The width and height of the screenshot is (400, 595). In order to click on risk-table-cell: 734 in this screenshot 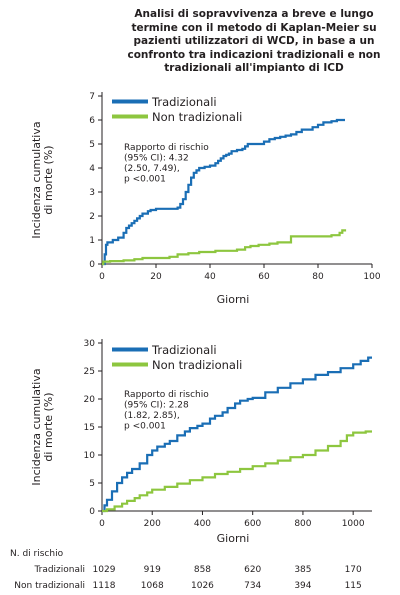, I will do `click(252, 586)`.